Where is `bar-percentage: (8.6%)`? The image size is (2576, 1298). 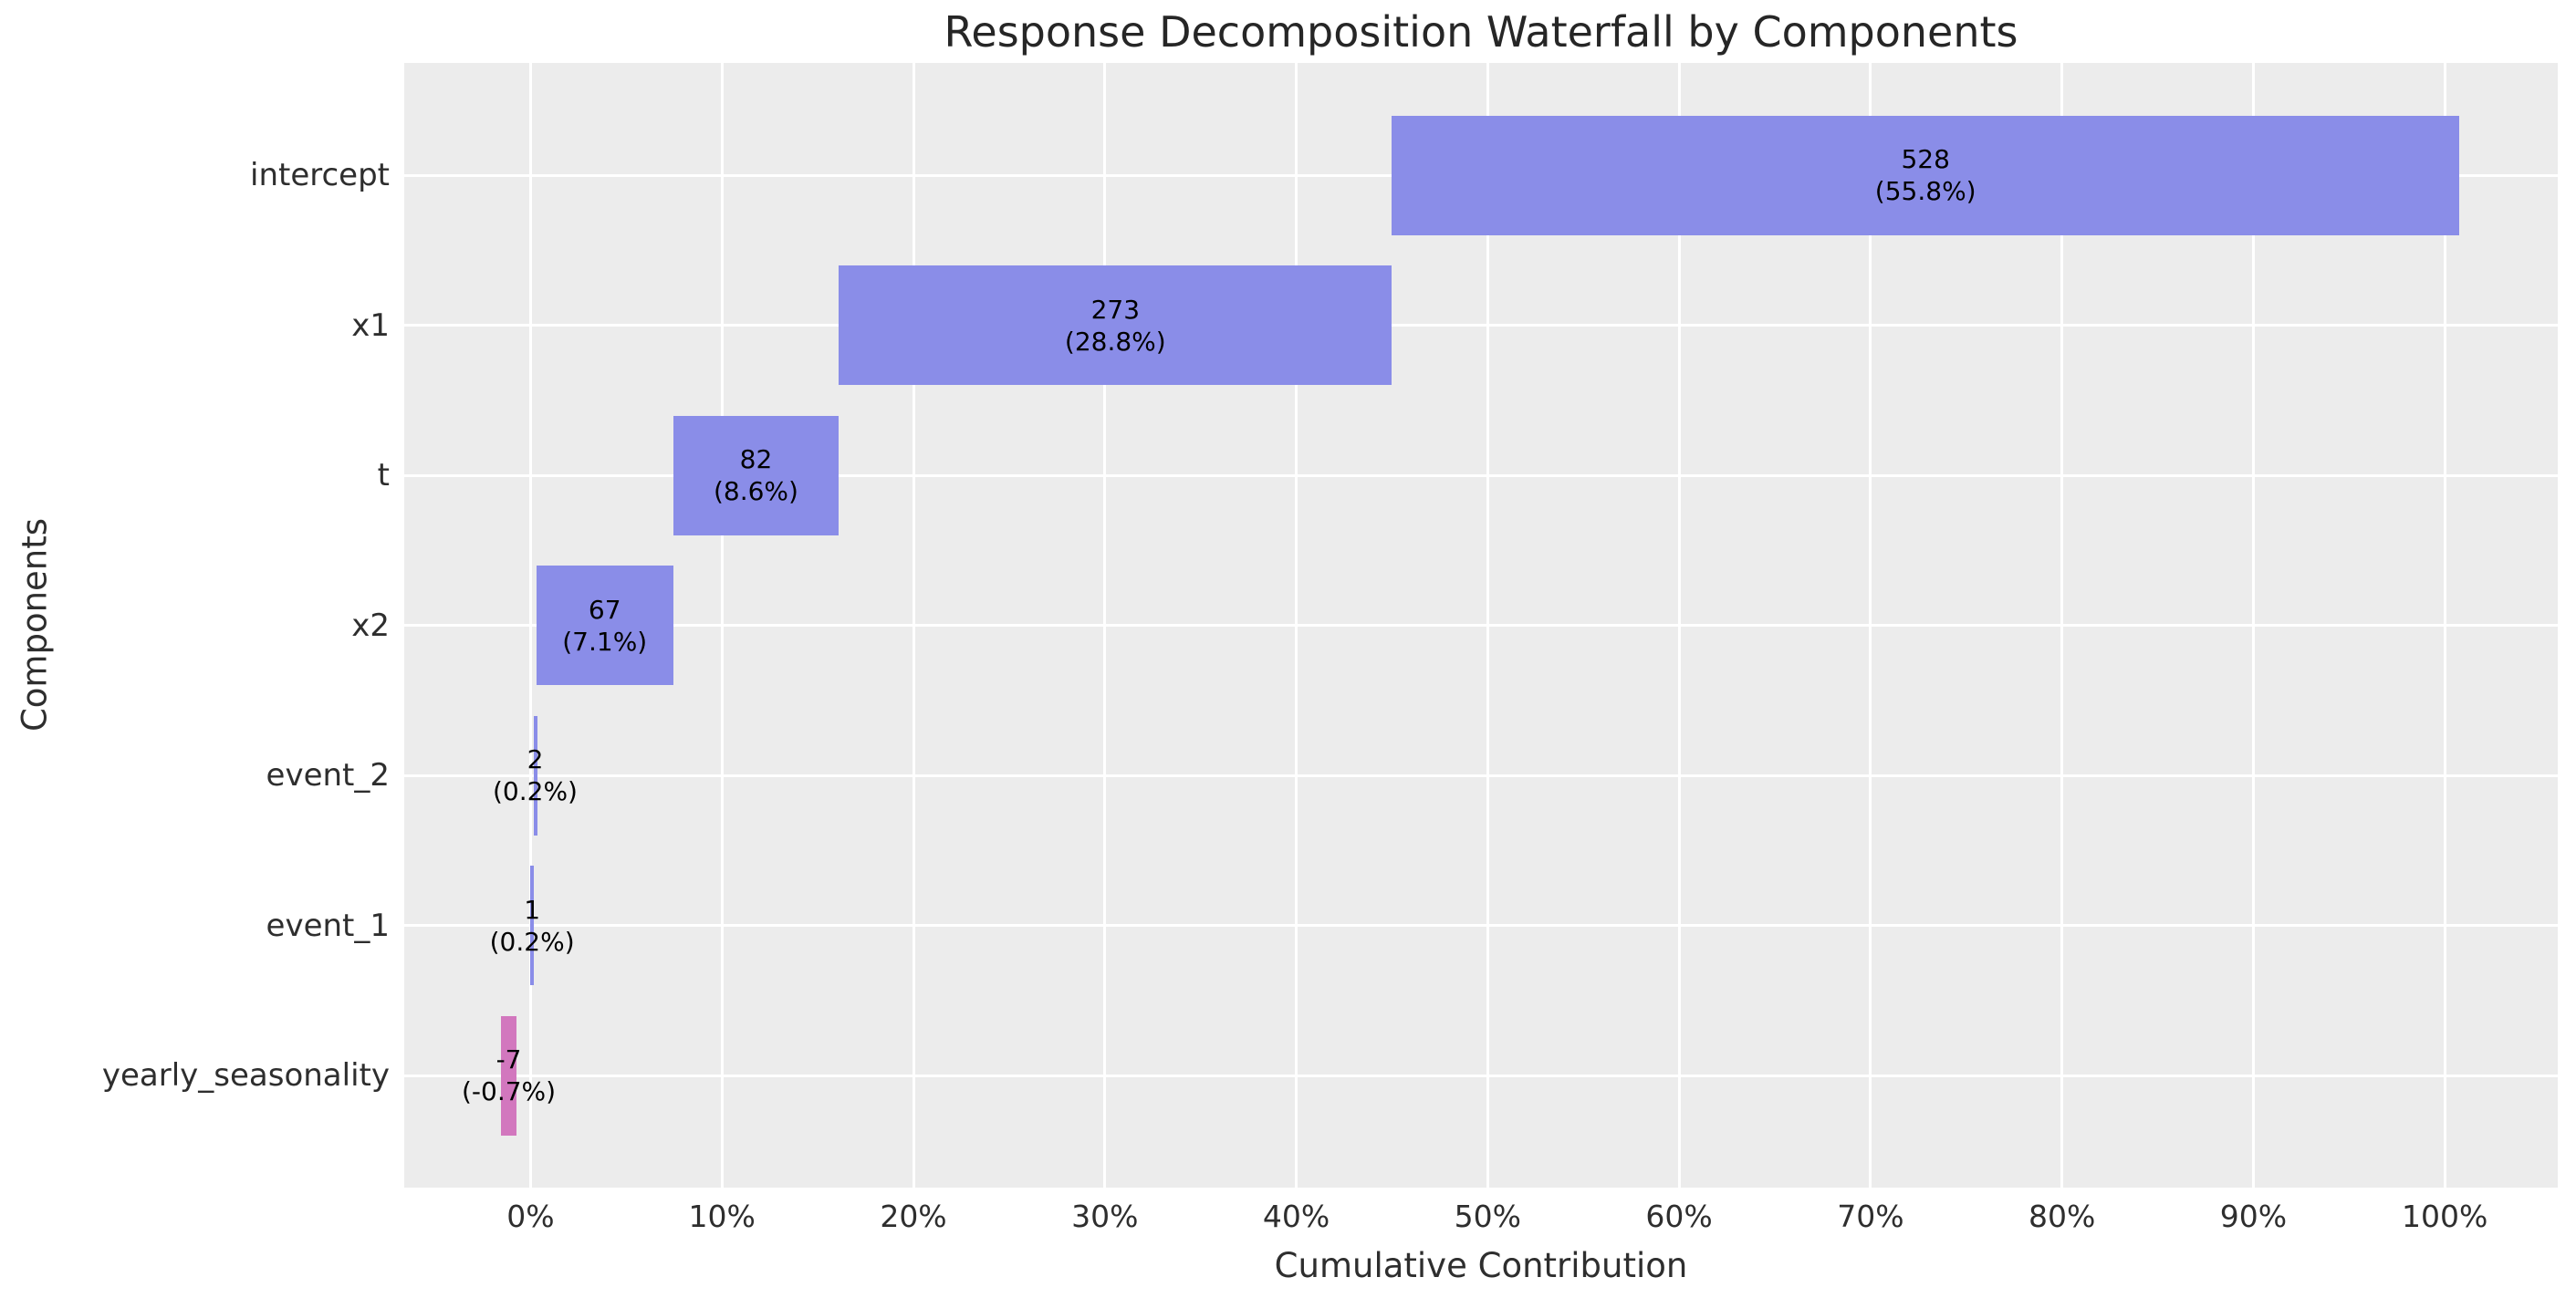
bar-percentage: (8.6%) is located at coordinates (755, 491).